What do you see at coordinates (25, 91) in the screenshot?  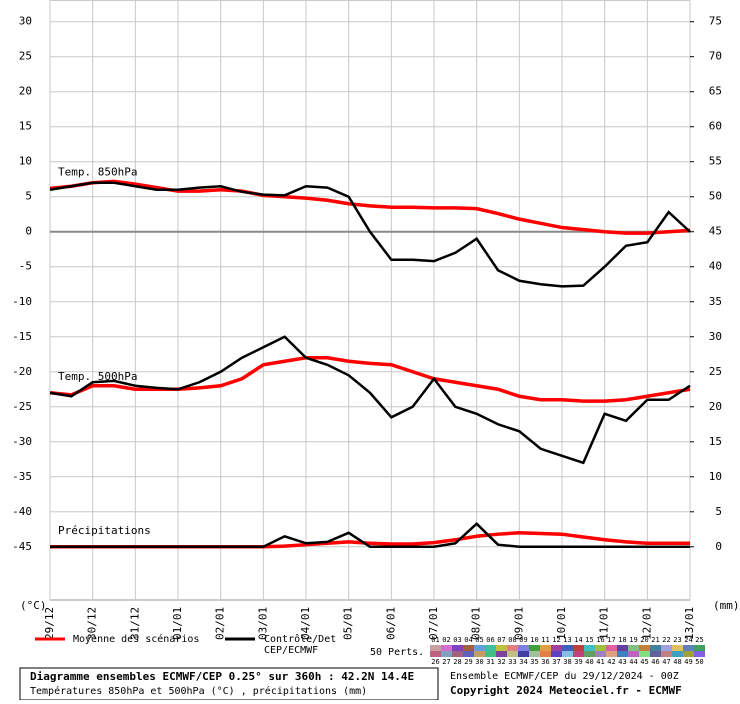 I see `y-tick-label: 20` at bounding box center [25, 91].